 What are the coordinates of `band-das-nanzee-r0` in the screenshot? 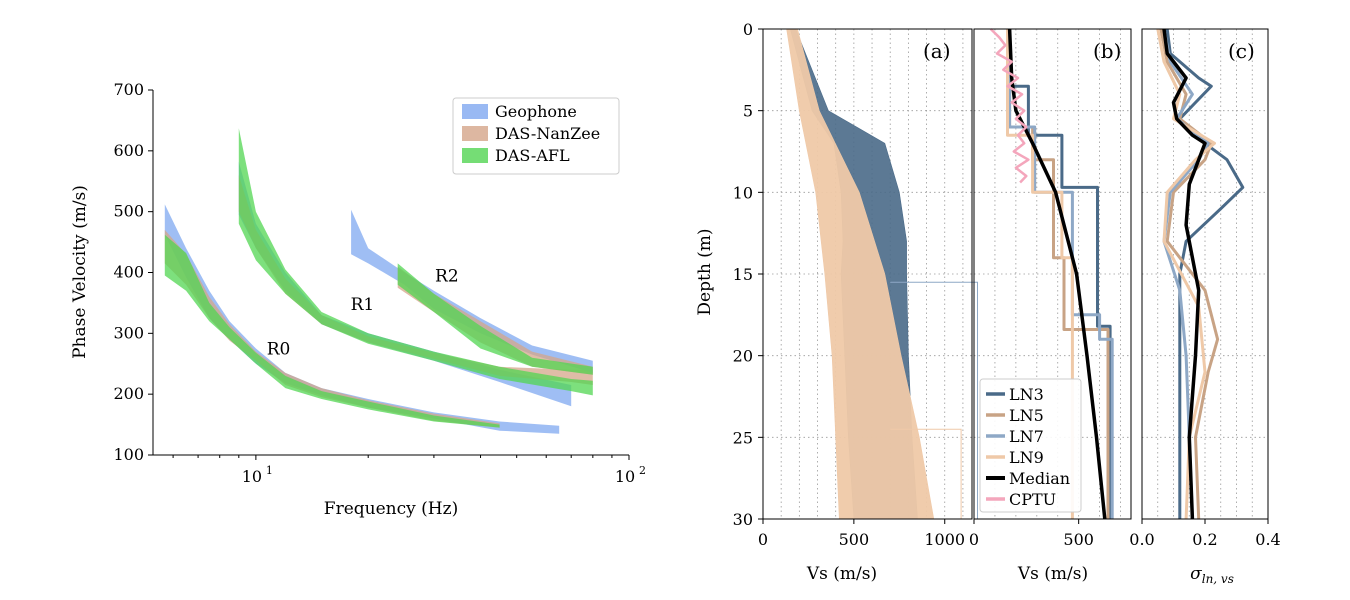 It's located at (332, 328).